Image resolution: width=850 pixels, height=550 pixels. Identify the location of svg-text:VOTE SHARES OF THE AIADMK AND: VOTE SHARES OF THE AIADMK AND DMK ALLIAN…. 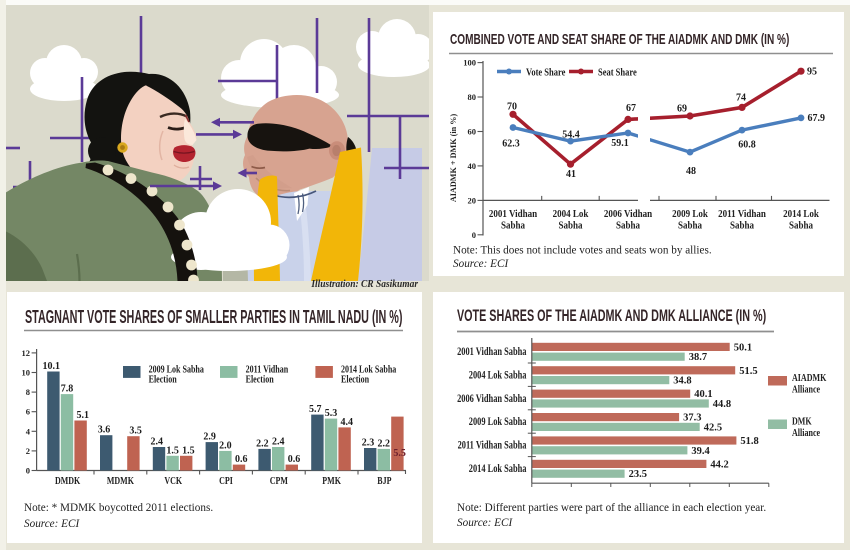
(611, 315).